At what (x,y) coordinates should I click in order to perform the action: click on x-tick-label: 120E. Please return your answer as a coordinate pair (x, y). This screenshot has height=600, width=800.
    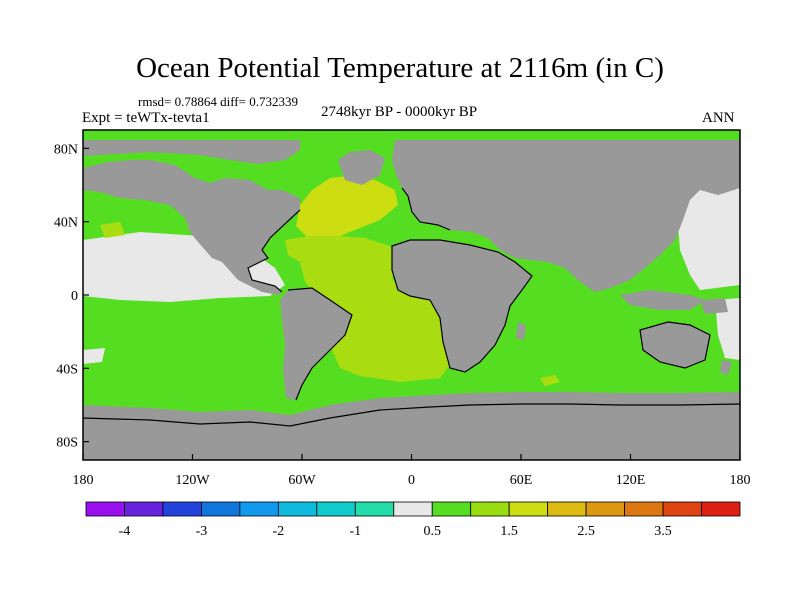
    Looking at the image, I should click on (631, 480).